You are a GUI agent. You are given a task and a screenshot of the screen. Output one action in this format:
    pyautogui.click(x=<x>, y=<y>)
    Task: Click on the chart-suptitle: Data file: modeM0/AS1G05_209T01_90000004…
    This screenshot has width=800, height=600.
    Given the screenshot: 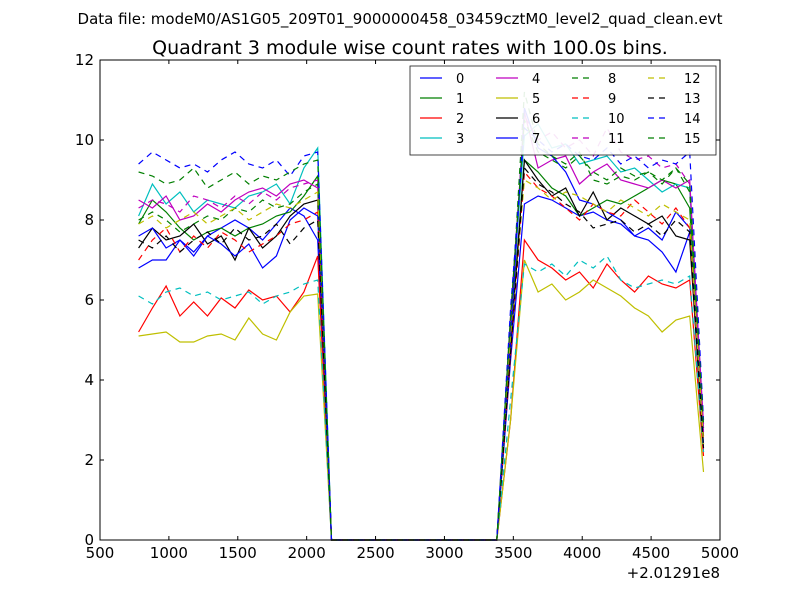 What is the action you would take?
    pyautogui.click(x=400, y=19)
    